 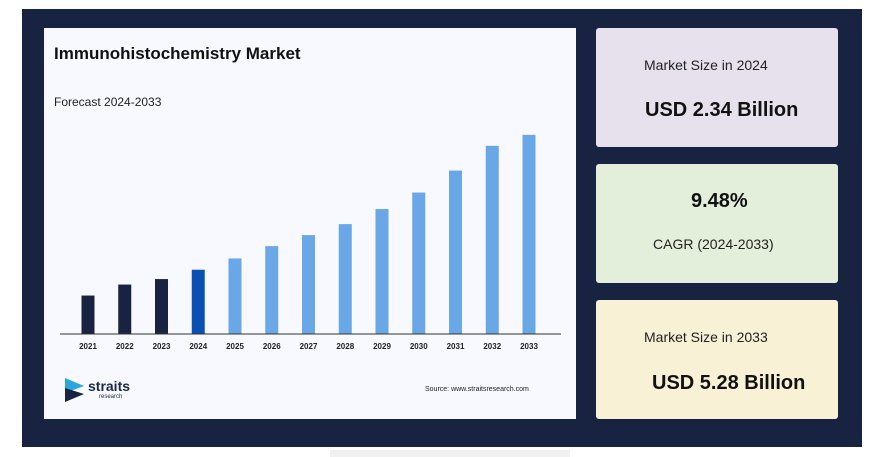 What do you see at coordinates (109, 386) in the screenshot?
I see `logo-text: straits` at bounding box center [109, 386].